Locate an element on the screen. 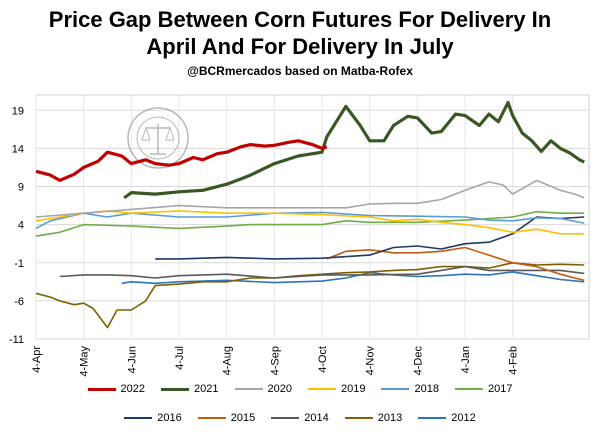 The image size is (600, 436). x-tick-label: 4-Nov is located at coordinates (371, 361).